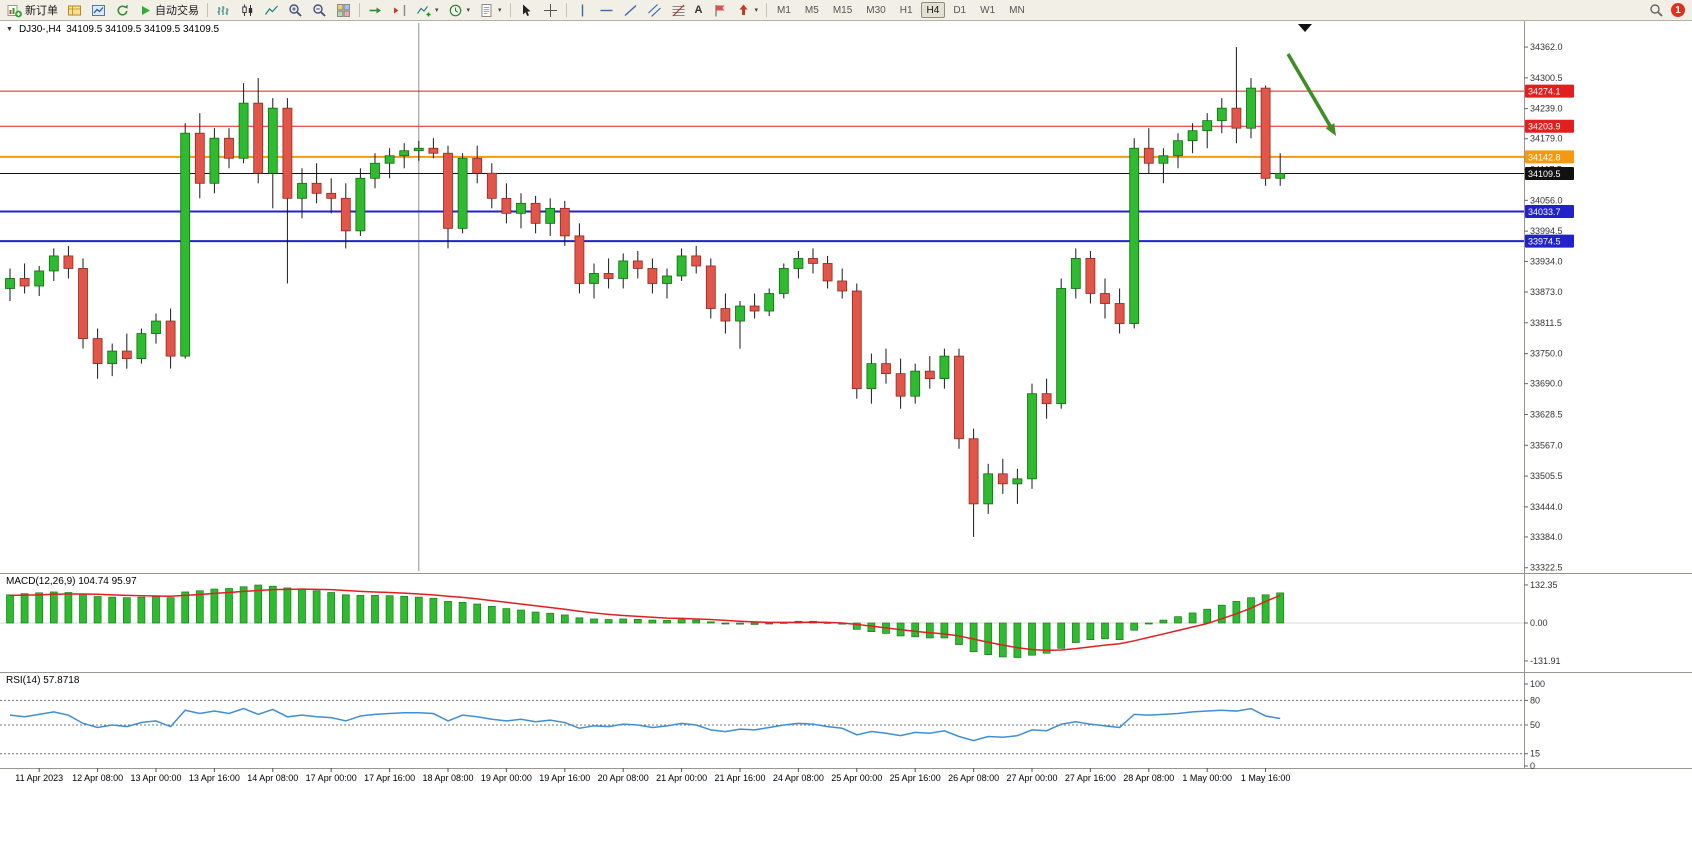 The height and width of the screenshot is (851, 1692). What do you see at coordinates (343, 10) in the screenshot?
I see `tile-windows-button` at bounding box center [343, 10].